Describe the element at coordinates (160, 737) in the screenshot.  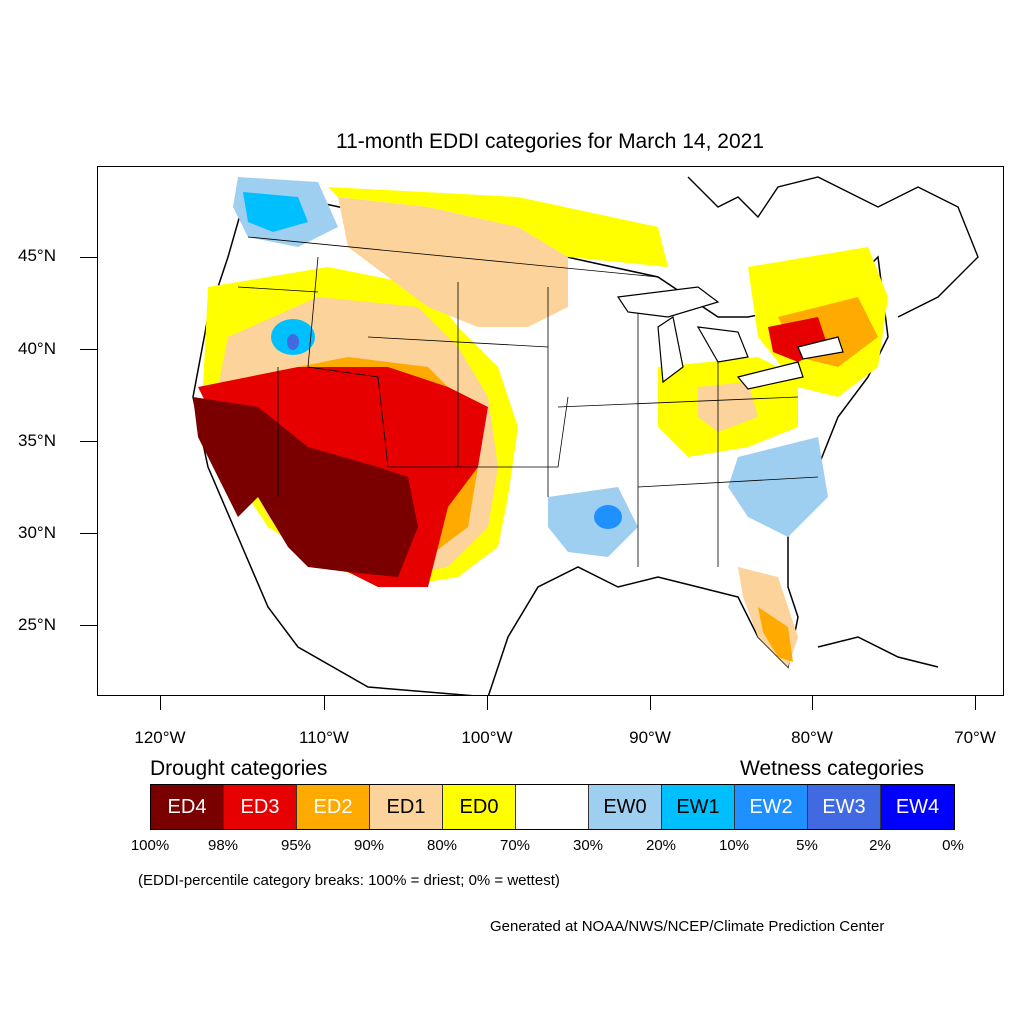
I see `lon-label-120: 120°W` at that location.